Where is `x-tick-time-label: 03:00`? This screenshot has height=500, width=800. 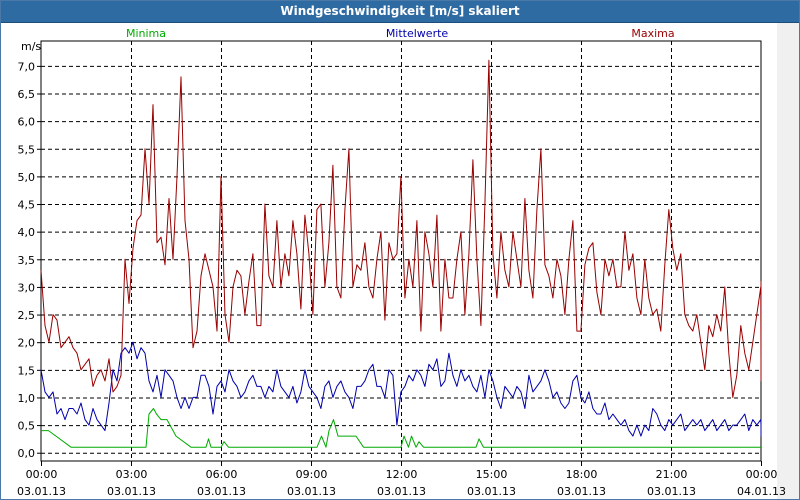
x-tick-time-label: 03:00 is located at coordinates (132, 474).